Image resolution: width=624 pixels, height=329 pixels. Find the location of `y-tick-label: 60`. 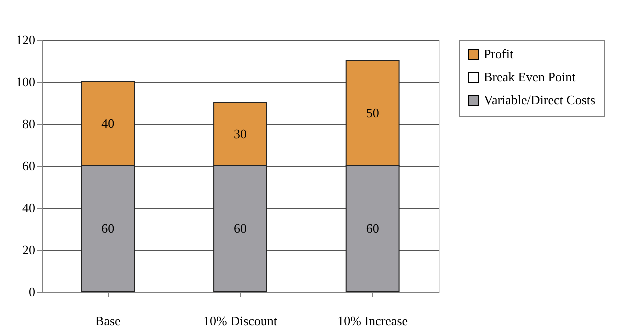

y-tick-label: 60 is located at coordinates (29, 166).